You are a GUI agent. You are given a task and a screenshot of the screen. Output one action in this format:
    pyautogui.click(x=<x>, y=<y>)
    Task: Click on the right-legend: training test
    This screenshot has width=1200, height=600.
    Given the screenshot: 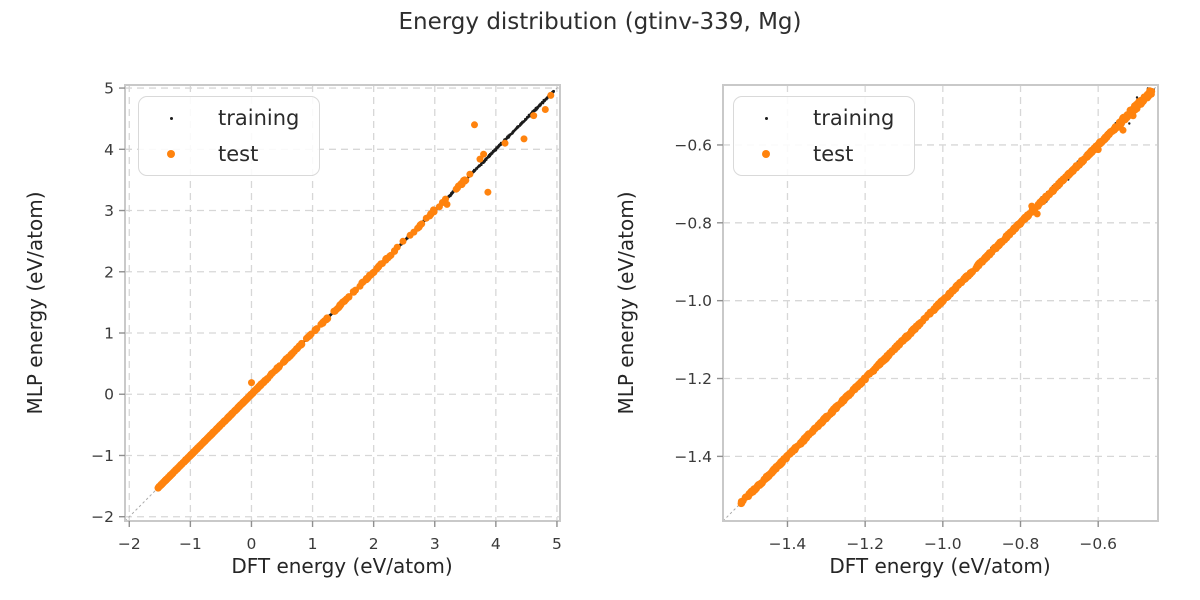 What is the action you would take?
    pyautogui.click(x=824, y=136)
    